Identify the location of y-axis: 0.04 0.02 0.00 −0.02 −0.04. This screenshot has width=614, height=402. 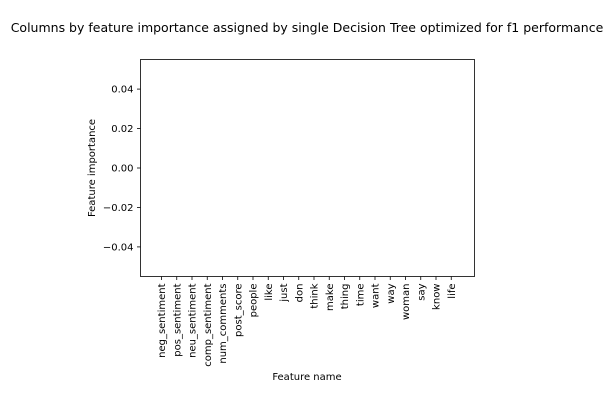
(122, 169).